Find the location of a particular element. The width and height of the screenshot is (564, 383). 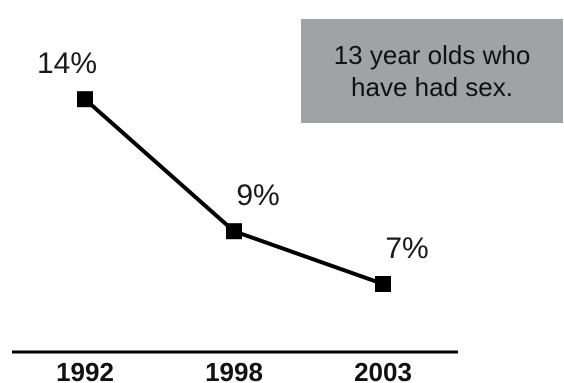

data-label-1998: 9% is located at coordinates (257, 195).